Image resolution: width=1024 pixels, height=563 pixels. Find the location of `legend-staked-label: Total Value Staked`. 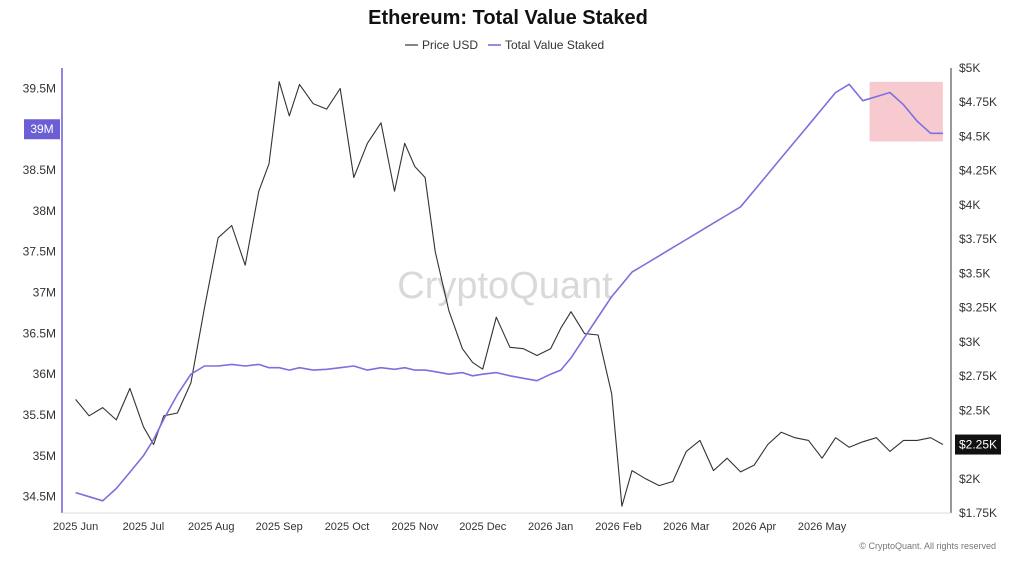

legend-staked-label: Total Value Staked is located at coordinates (554, 45).